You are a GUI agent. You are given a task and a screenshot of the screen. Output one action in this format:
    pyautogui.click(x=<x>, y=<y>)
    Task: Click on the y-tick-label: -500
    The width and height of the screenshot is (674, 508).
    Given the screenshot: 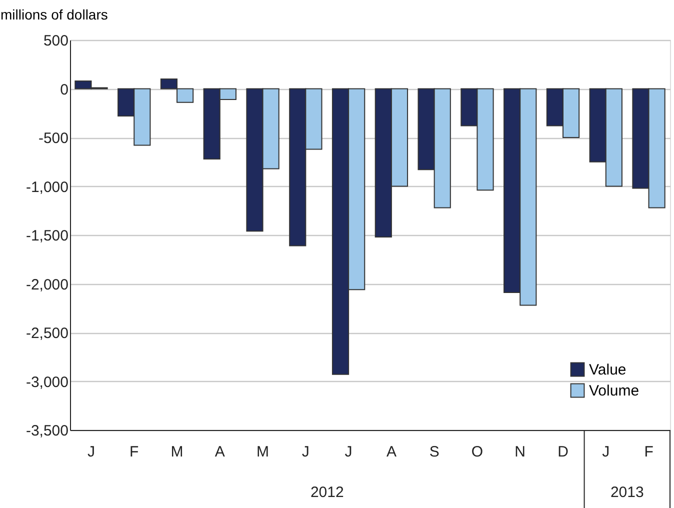 What is the action you would take?
    pyautogui.click(x=53, y=138)
    